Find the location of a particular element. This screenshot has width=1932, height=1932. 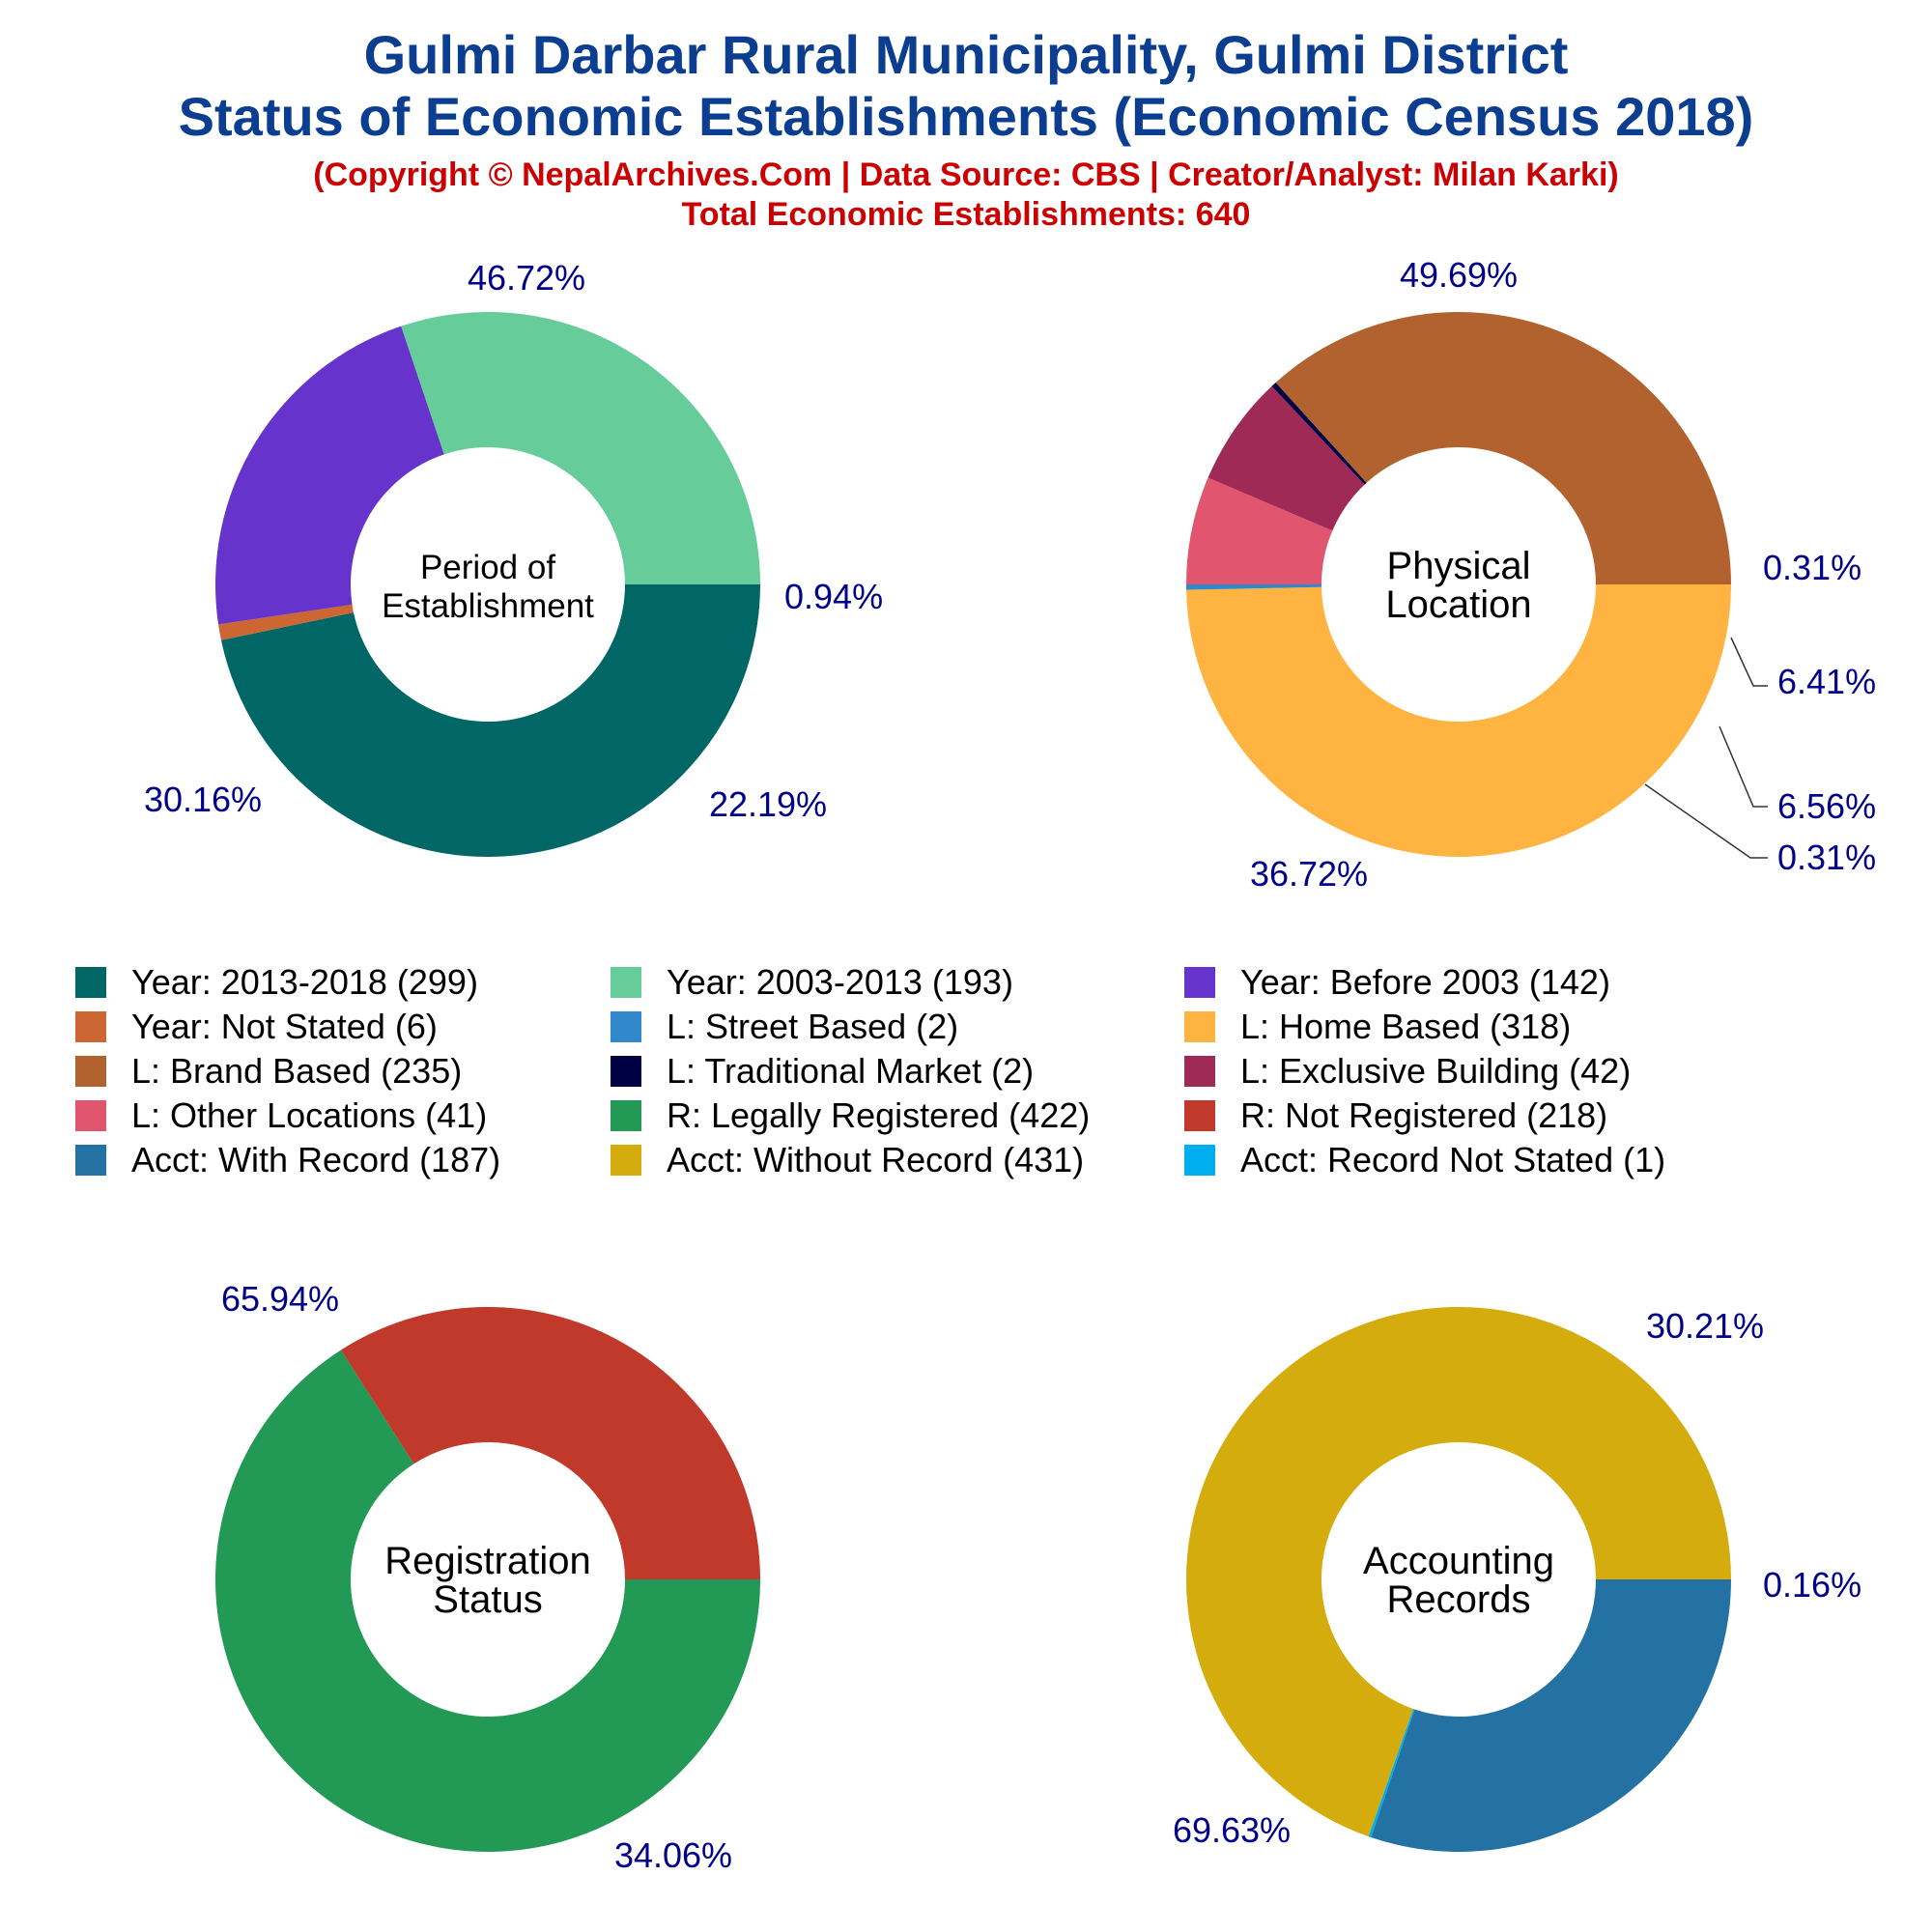

center-label: Location is located at coordinates (1458, 604).